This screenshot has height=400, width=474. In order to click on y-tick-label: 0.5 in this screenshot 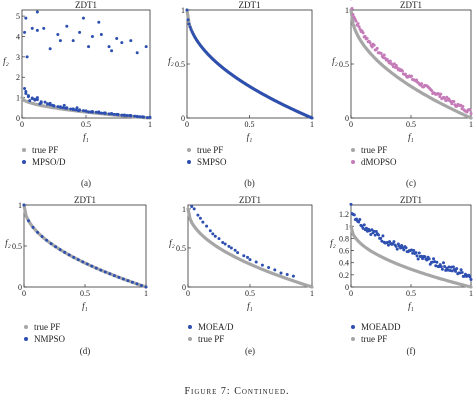, I will do `click(180, 64)`.